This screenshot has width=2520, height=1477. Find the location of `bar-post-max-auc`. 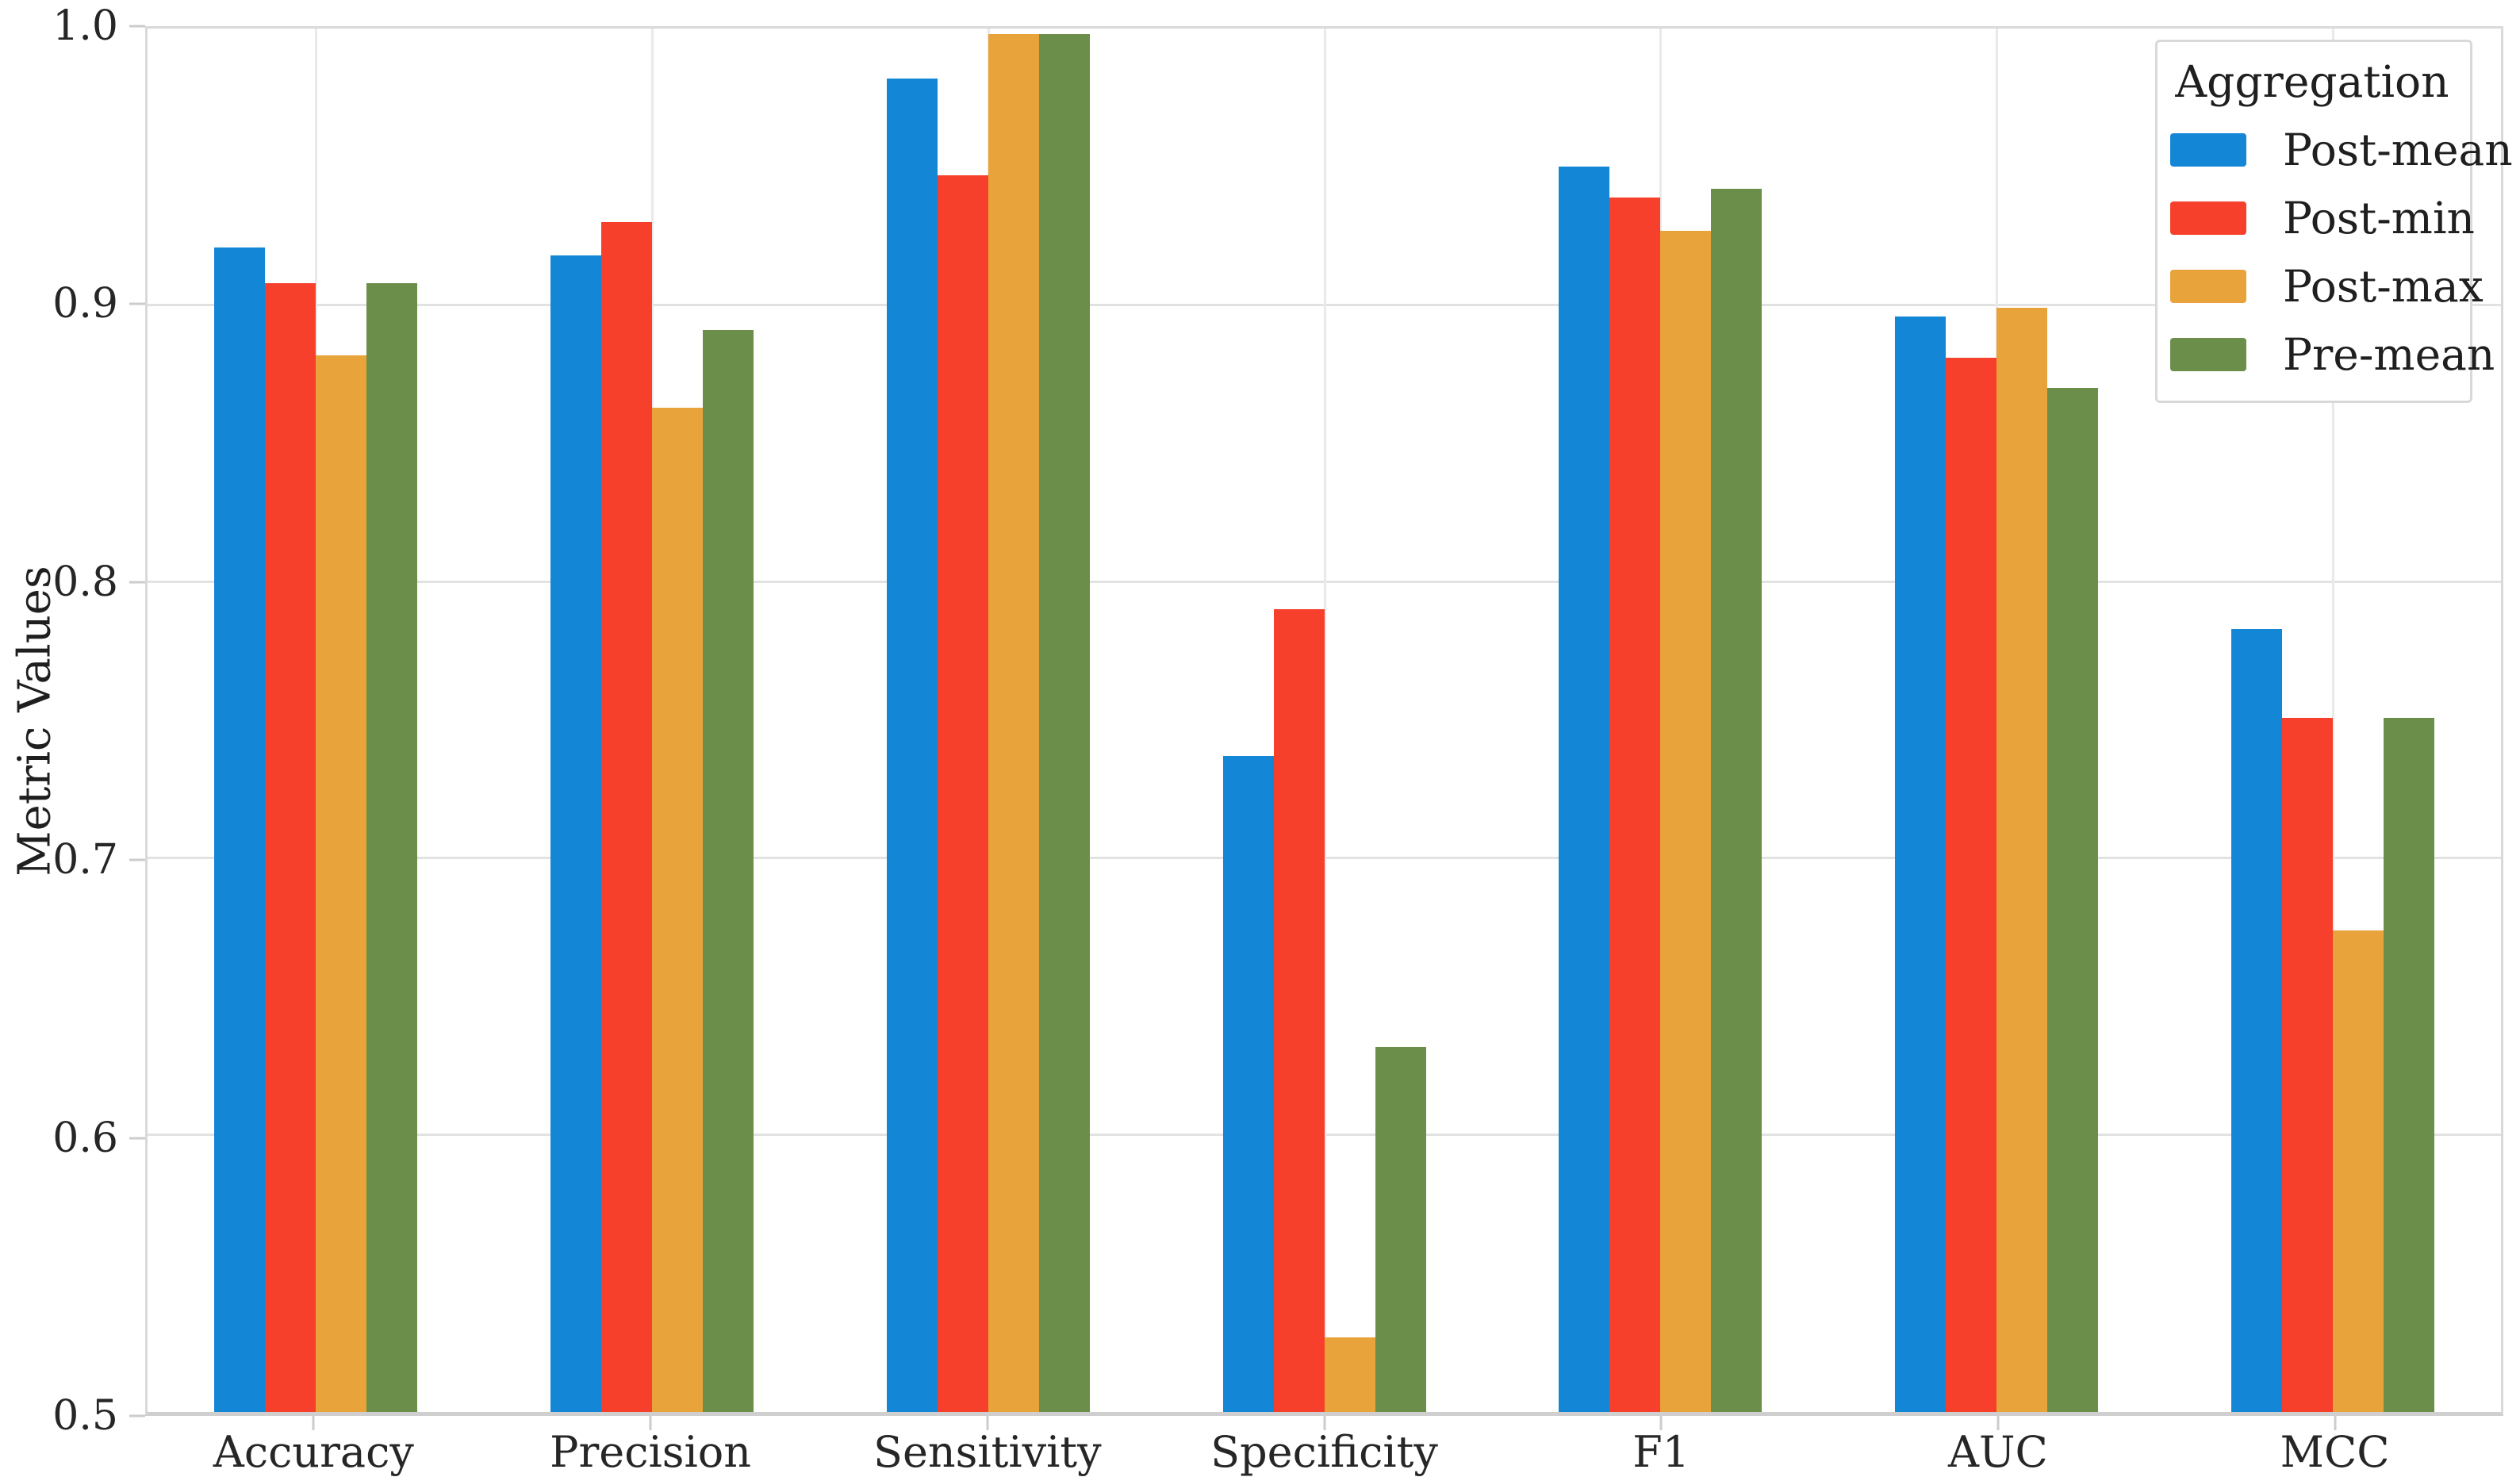

bar-post-max-auc is located at coordinates (2022, 860).